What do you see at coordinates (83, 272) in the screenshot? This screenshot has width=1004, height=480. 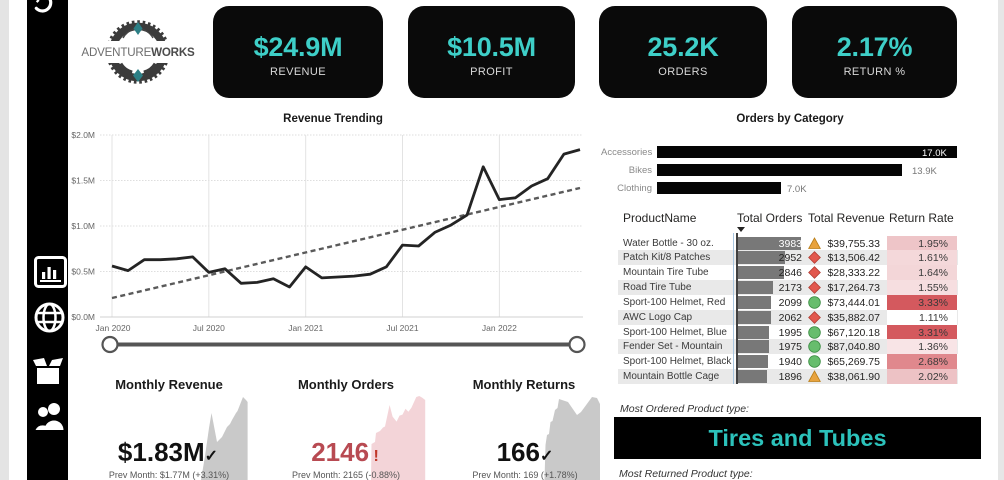 I see `svg-text: $0.5M` at bounding box center [83, 272].